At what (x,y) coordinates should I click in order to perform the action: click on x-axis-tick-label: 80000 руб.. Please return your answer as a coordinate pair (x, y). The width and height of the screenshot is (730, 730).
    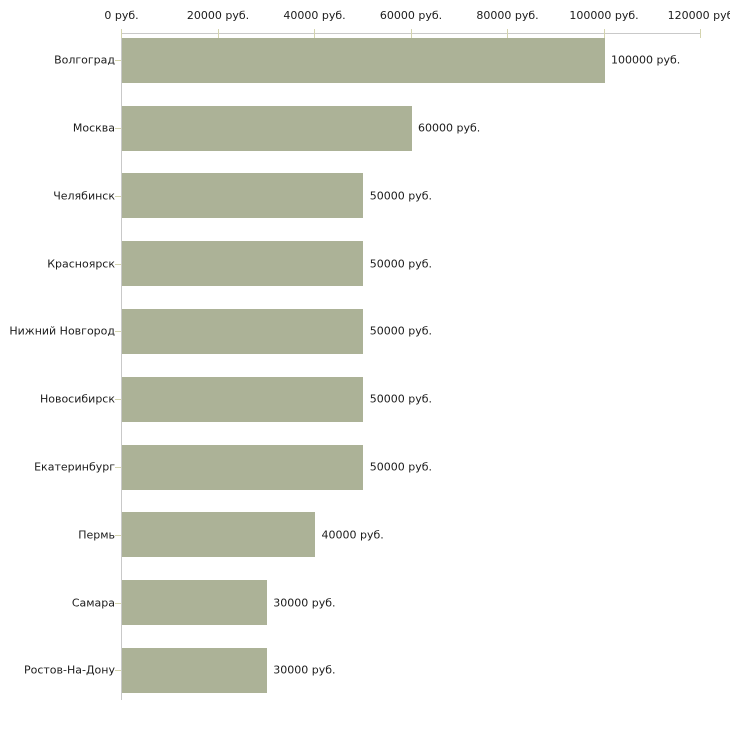
    Looking at the image, I should click on (507, 15).